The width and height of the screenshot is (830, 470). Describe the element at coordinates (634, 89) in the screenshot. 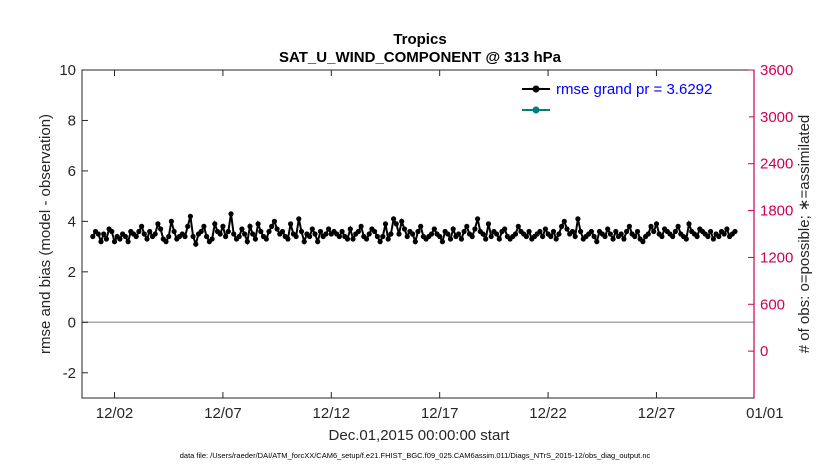

I see `legend-rmse-label: rmse grand pr = 3.6292` at that location.